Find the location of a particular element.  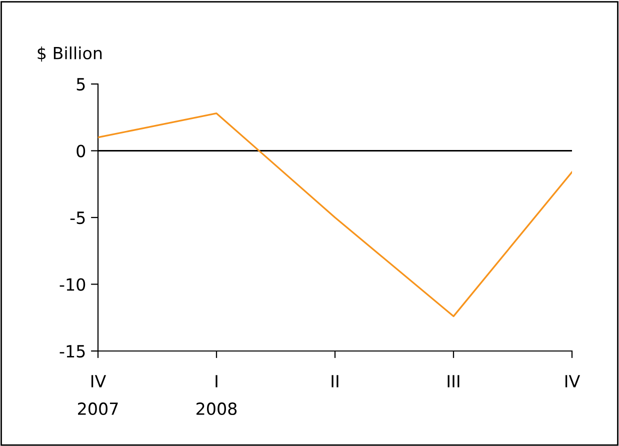

x-tick-label: I 2008 is located at coordinates (216, 395).